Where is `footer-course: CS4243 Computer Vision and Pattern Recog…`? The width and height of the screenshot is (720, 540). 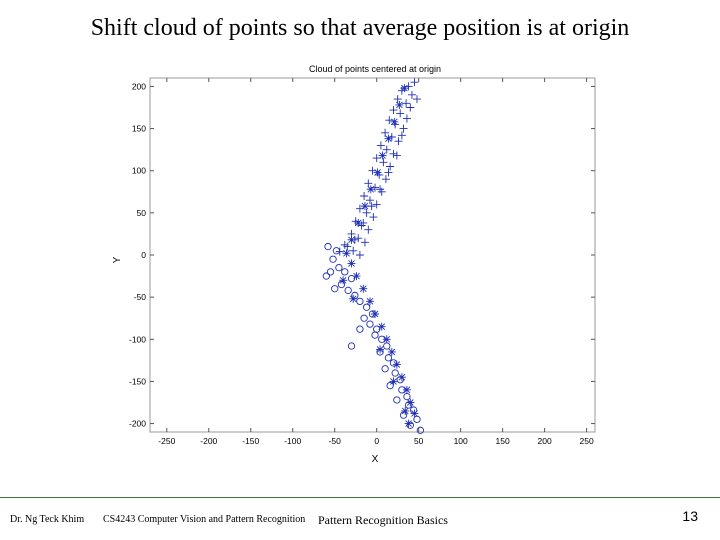
footer-course: CS4243 Computer Vision and Pattern Recog… is located at coordinates (204, 519).